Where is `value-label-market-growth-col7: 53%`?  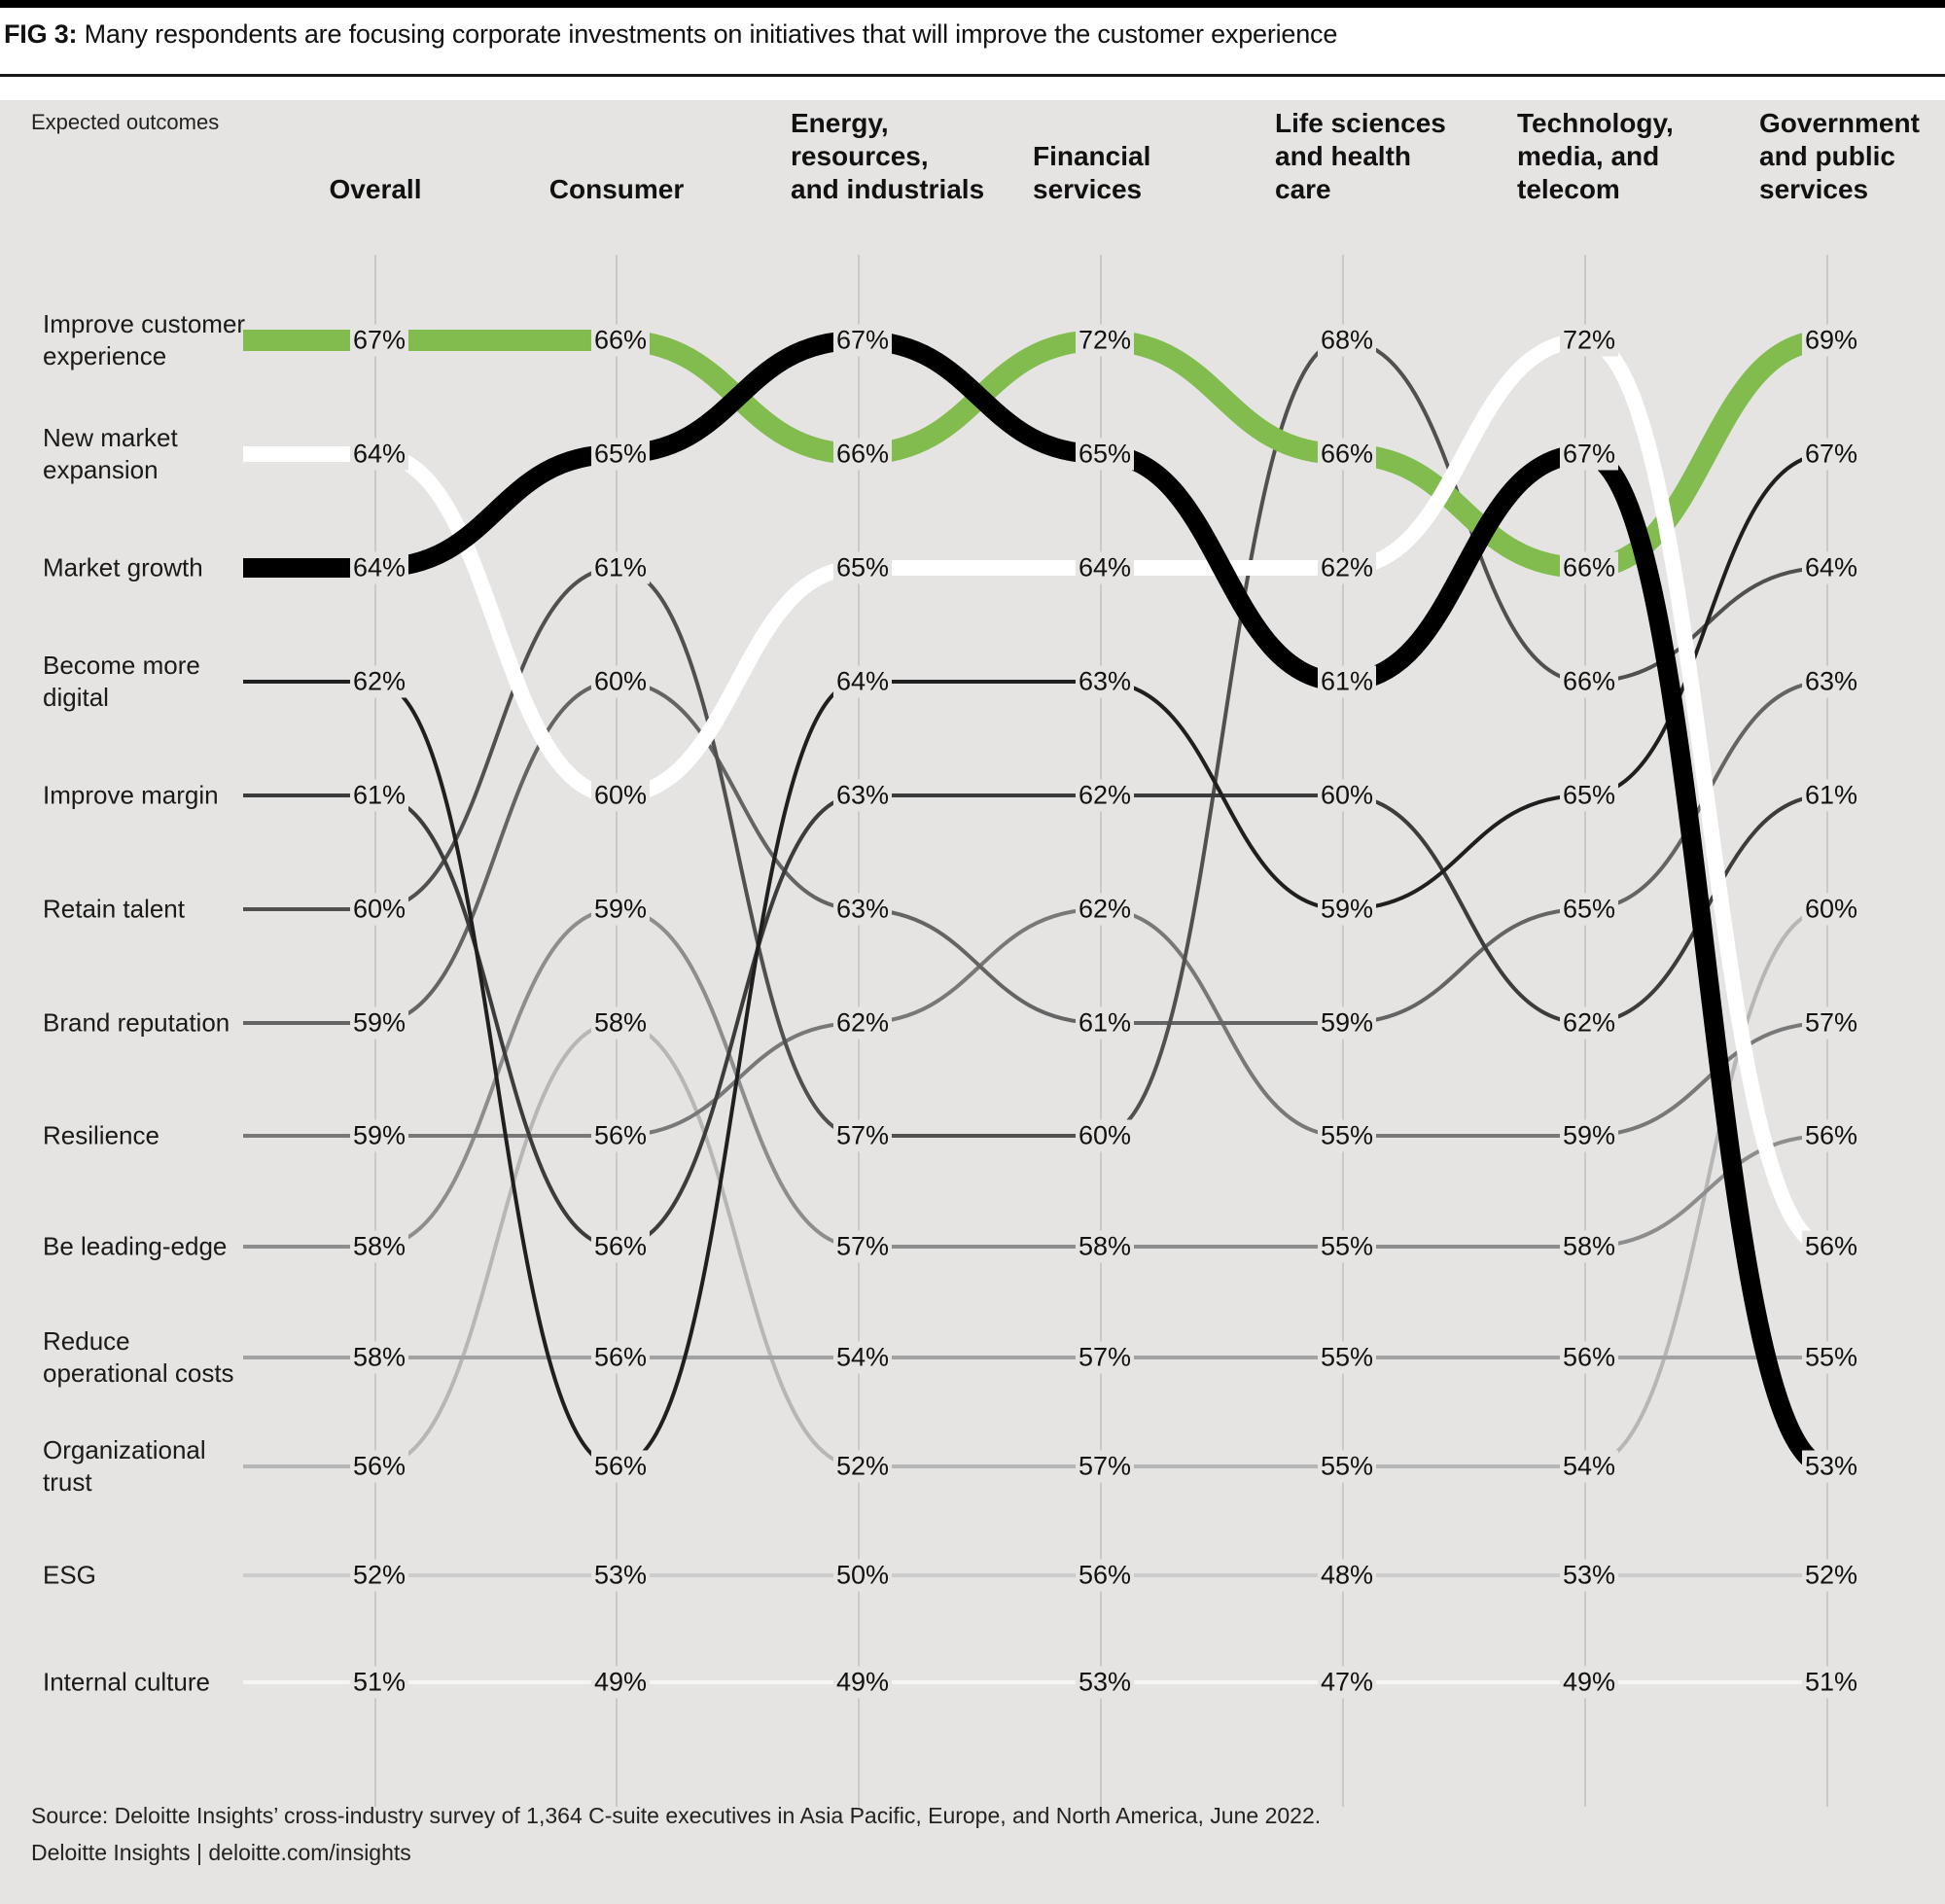 value-label-market-growth-col7: 53% is located at coordinates (1831, 1466).